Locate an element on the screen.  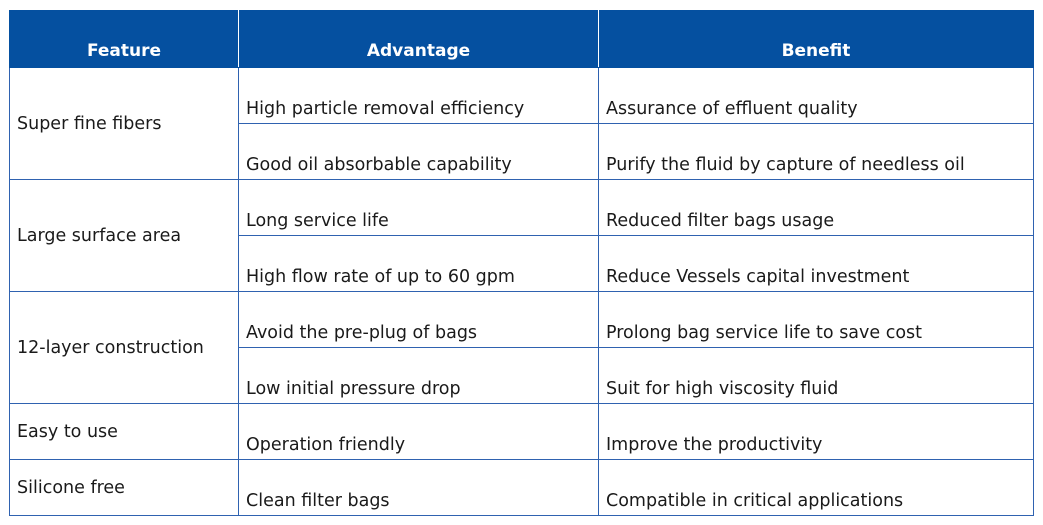
advantage-cell: Operation friendly is located at coordinates (418, 431).